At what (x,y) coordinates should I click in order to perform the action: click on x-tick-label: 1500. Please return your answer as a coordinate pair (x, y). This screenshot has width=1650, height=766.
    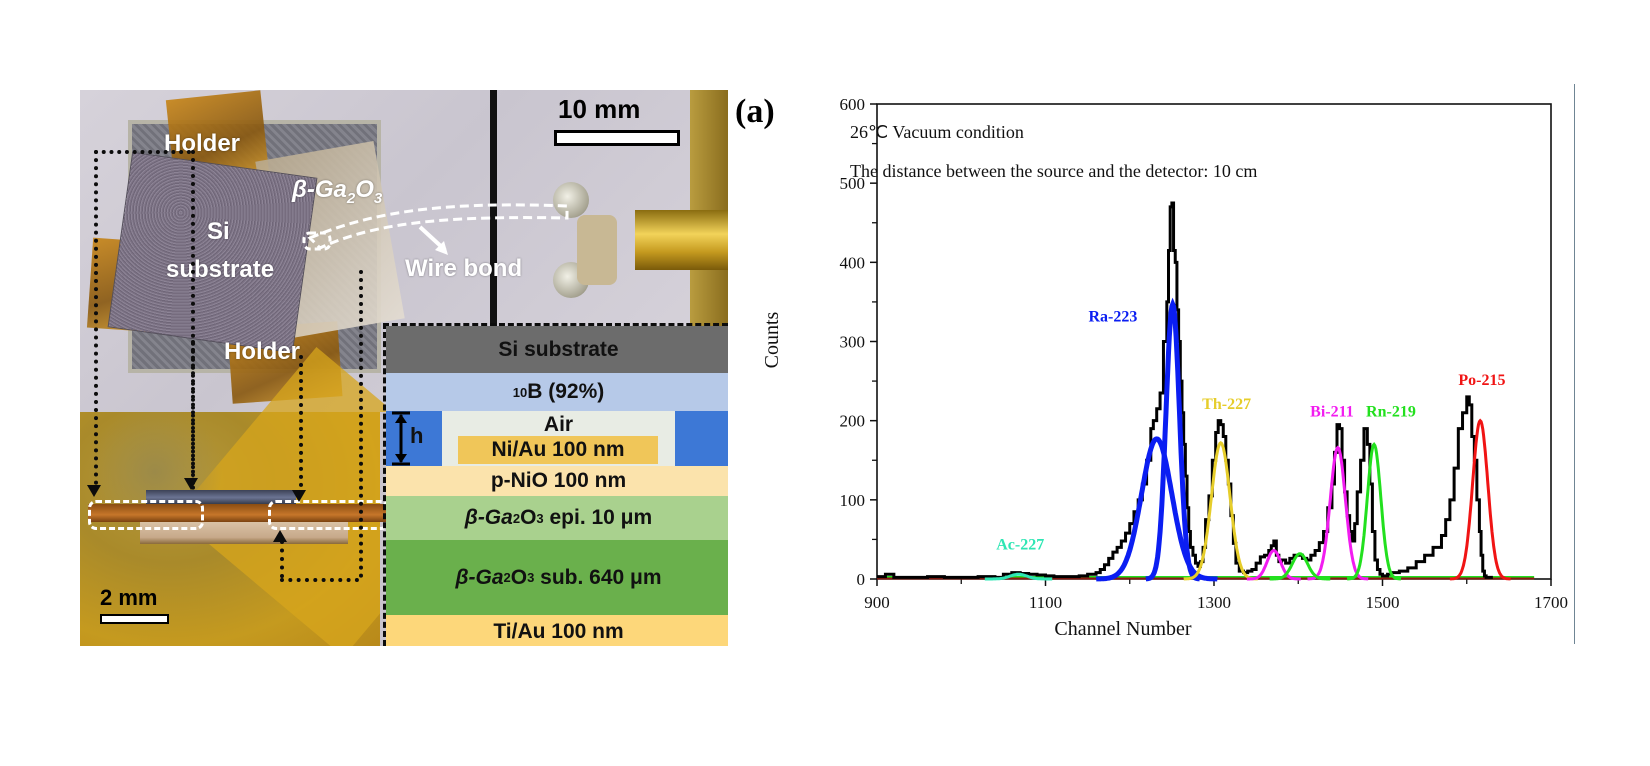
    Looking at the image, I should click on (1383, 602).